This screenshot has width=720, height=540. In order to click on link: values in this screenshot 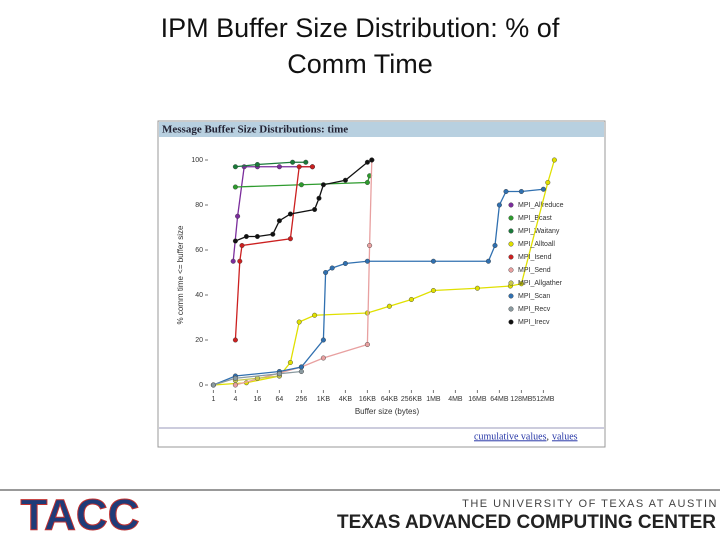, I will do `click(565, 436)`.